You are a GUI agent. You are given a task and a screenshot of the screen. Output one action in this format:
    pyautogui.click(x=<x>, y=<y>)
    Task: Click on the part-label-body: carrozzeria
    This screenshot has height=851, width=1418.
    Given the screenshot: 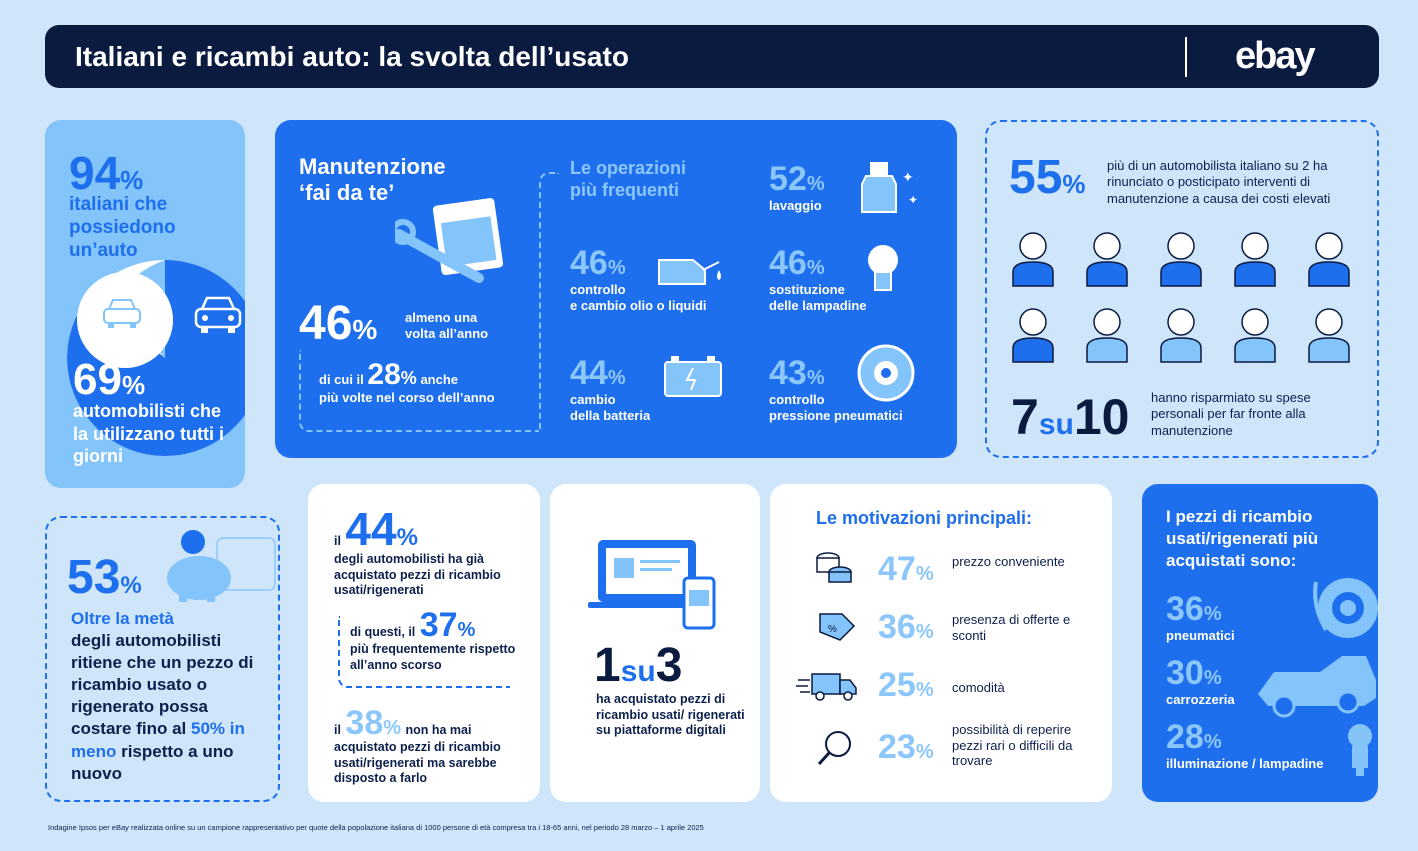 What is the action you would take?
    pyautogui.click(x=1200, y=699)
    